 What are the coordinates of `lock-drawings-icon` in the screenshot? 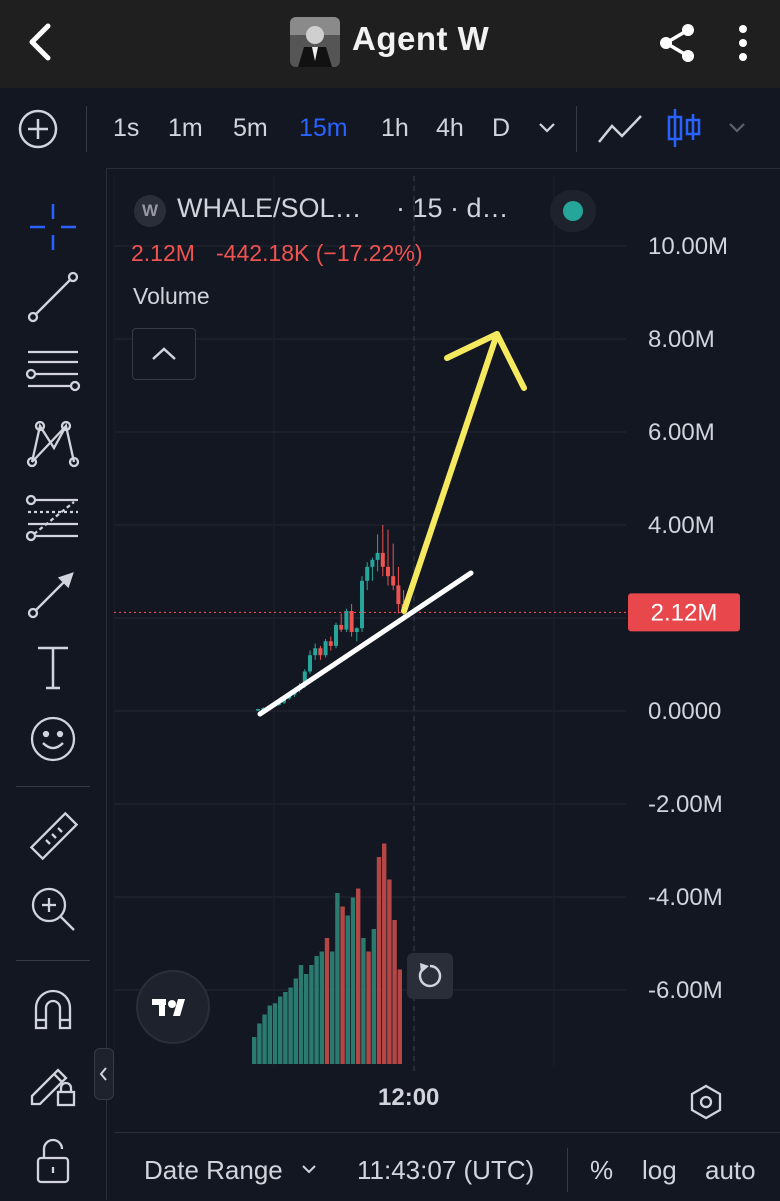 It's located at (53, 1083).